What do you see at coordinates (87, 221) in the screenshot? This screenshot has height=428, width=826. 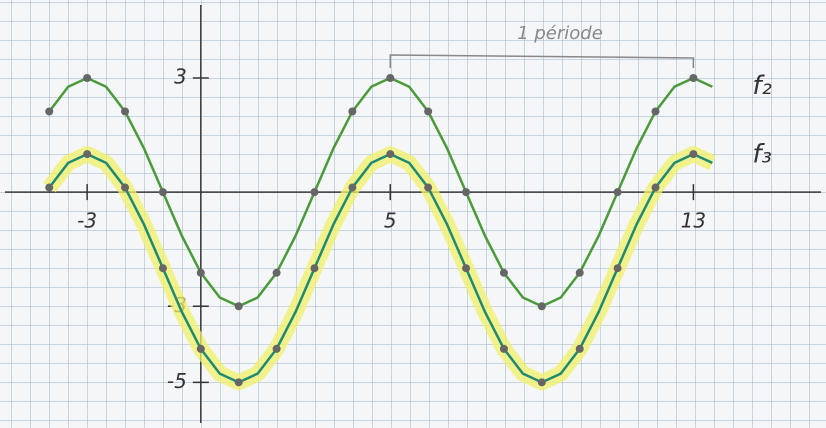 I see `x-tick-label: -3` at bounding box center [87, 221].